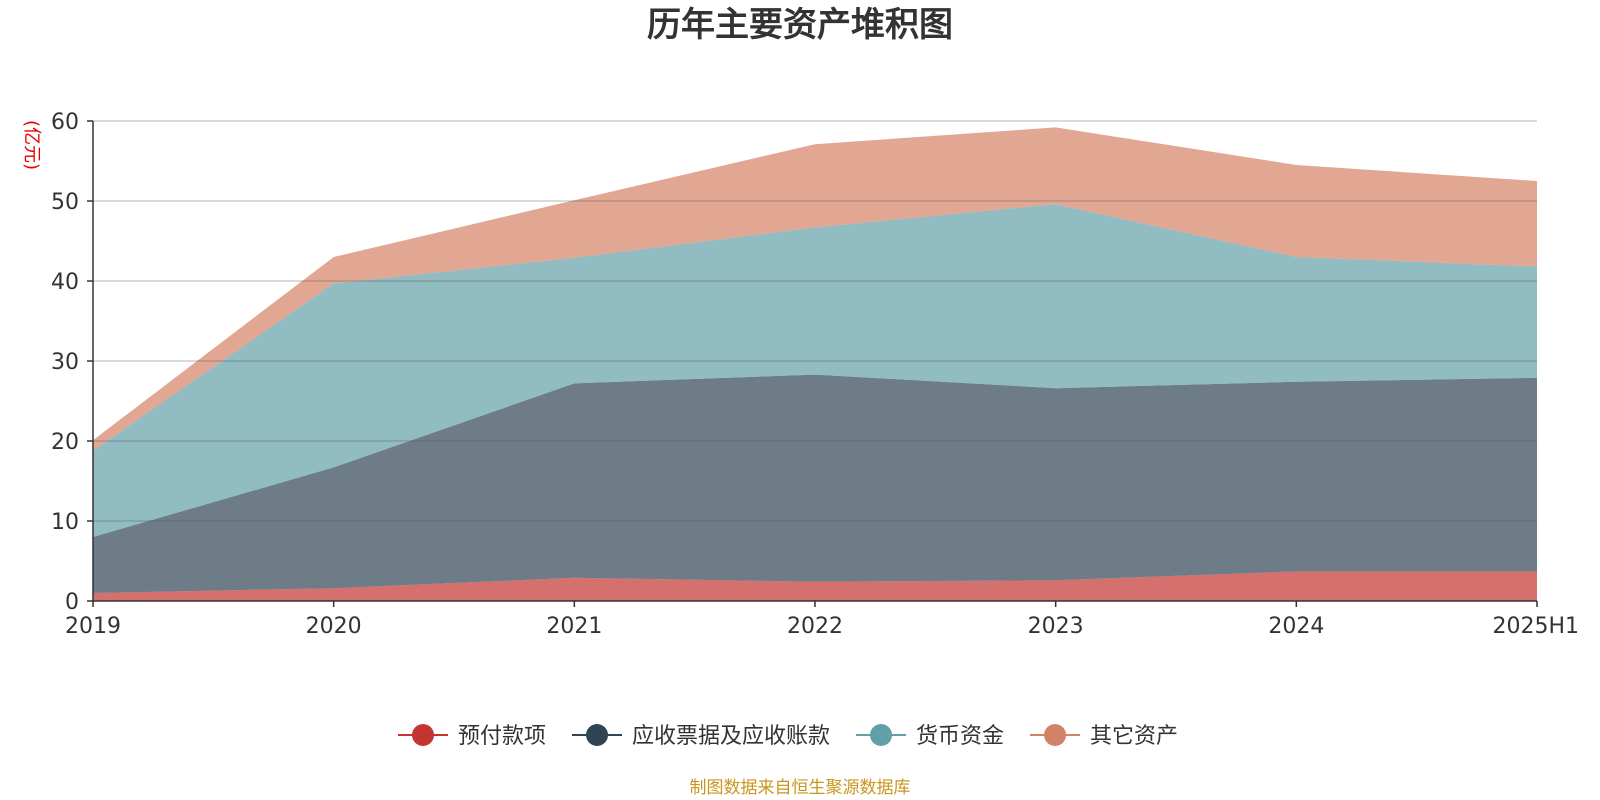 This screenshot has height=800, width=1600. Describe the element at coordinates (65, 522) in the screenshot. I see `y-tick-label: 10` at that location.